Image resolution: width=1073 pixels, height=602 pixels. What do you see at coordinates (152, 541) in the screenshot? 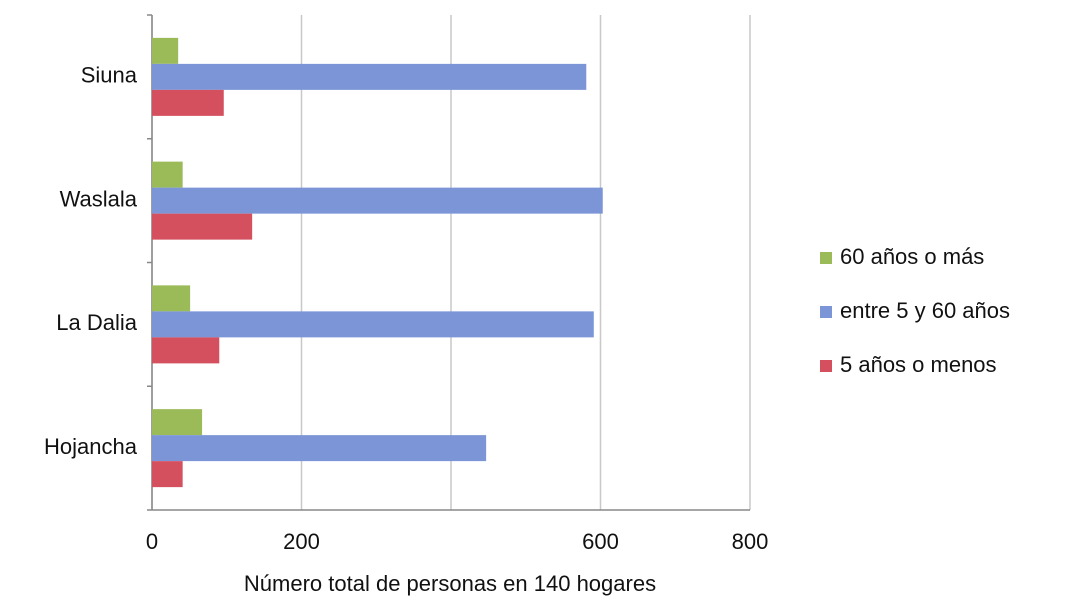
I see `x-tick-label: 0` at bounding box center [152, 541].